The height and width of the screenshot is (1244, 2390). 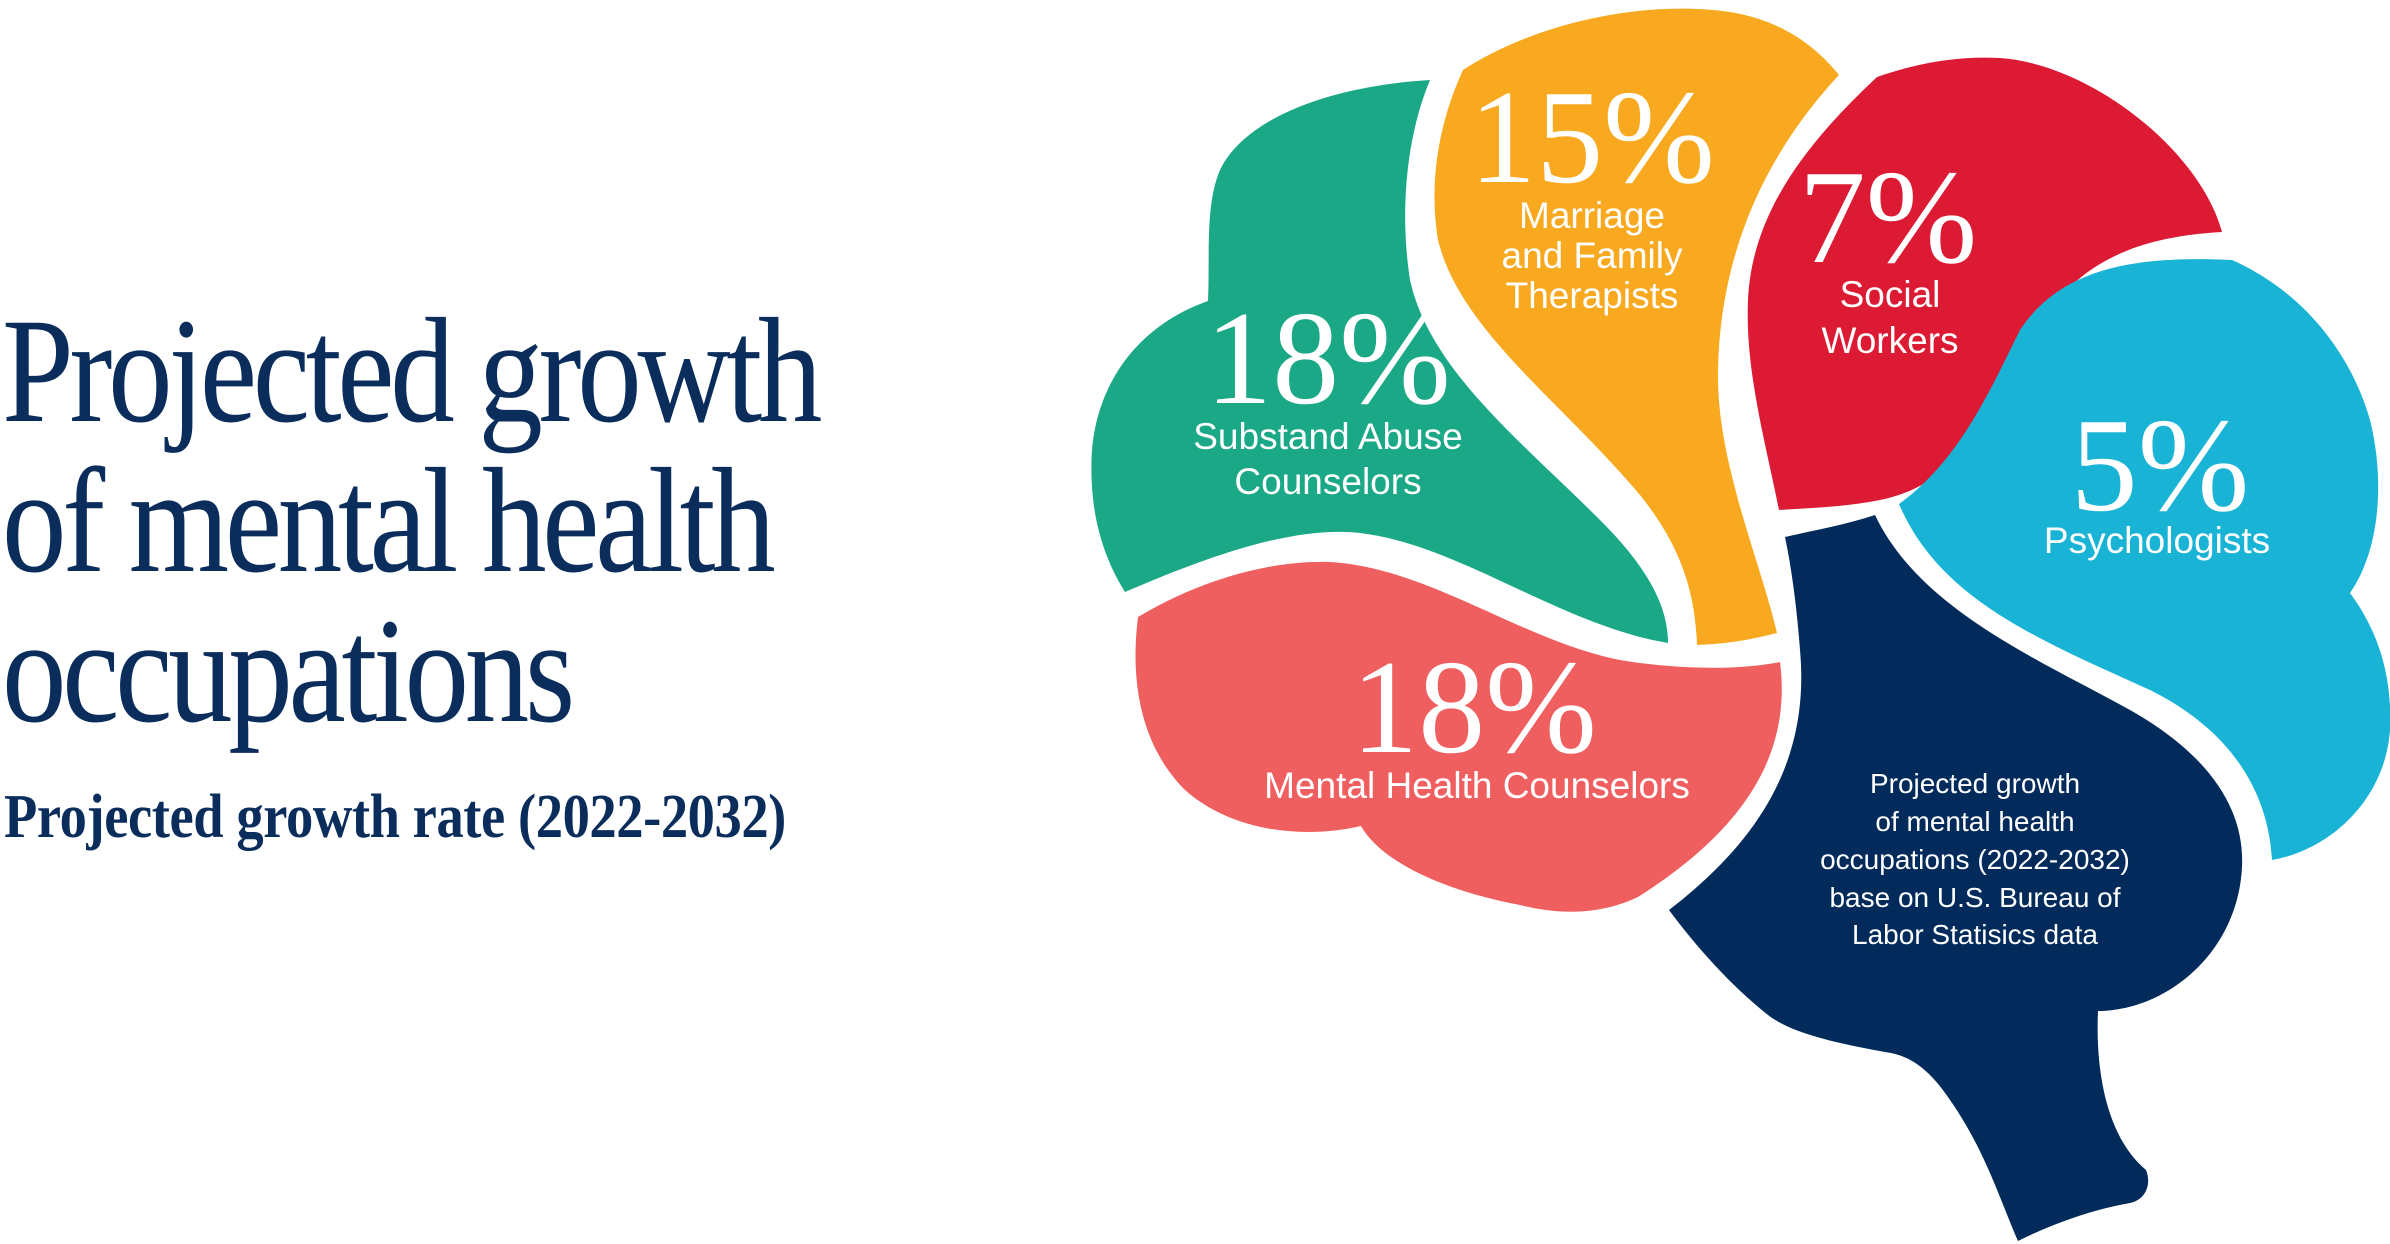 I want to click on note-line-3: occupations (2022-2032), so click(x=1975, y=859).